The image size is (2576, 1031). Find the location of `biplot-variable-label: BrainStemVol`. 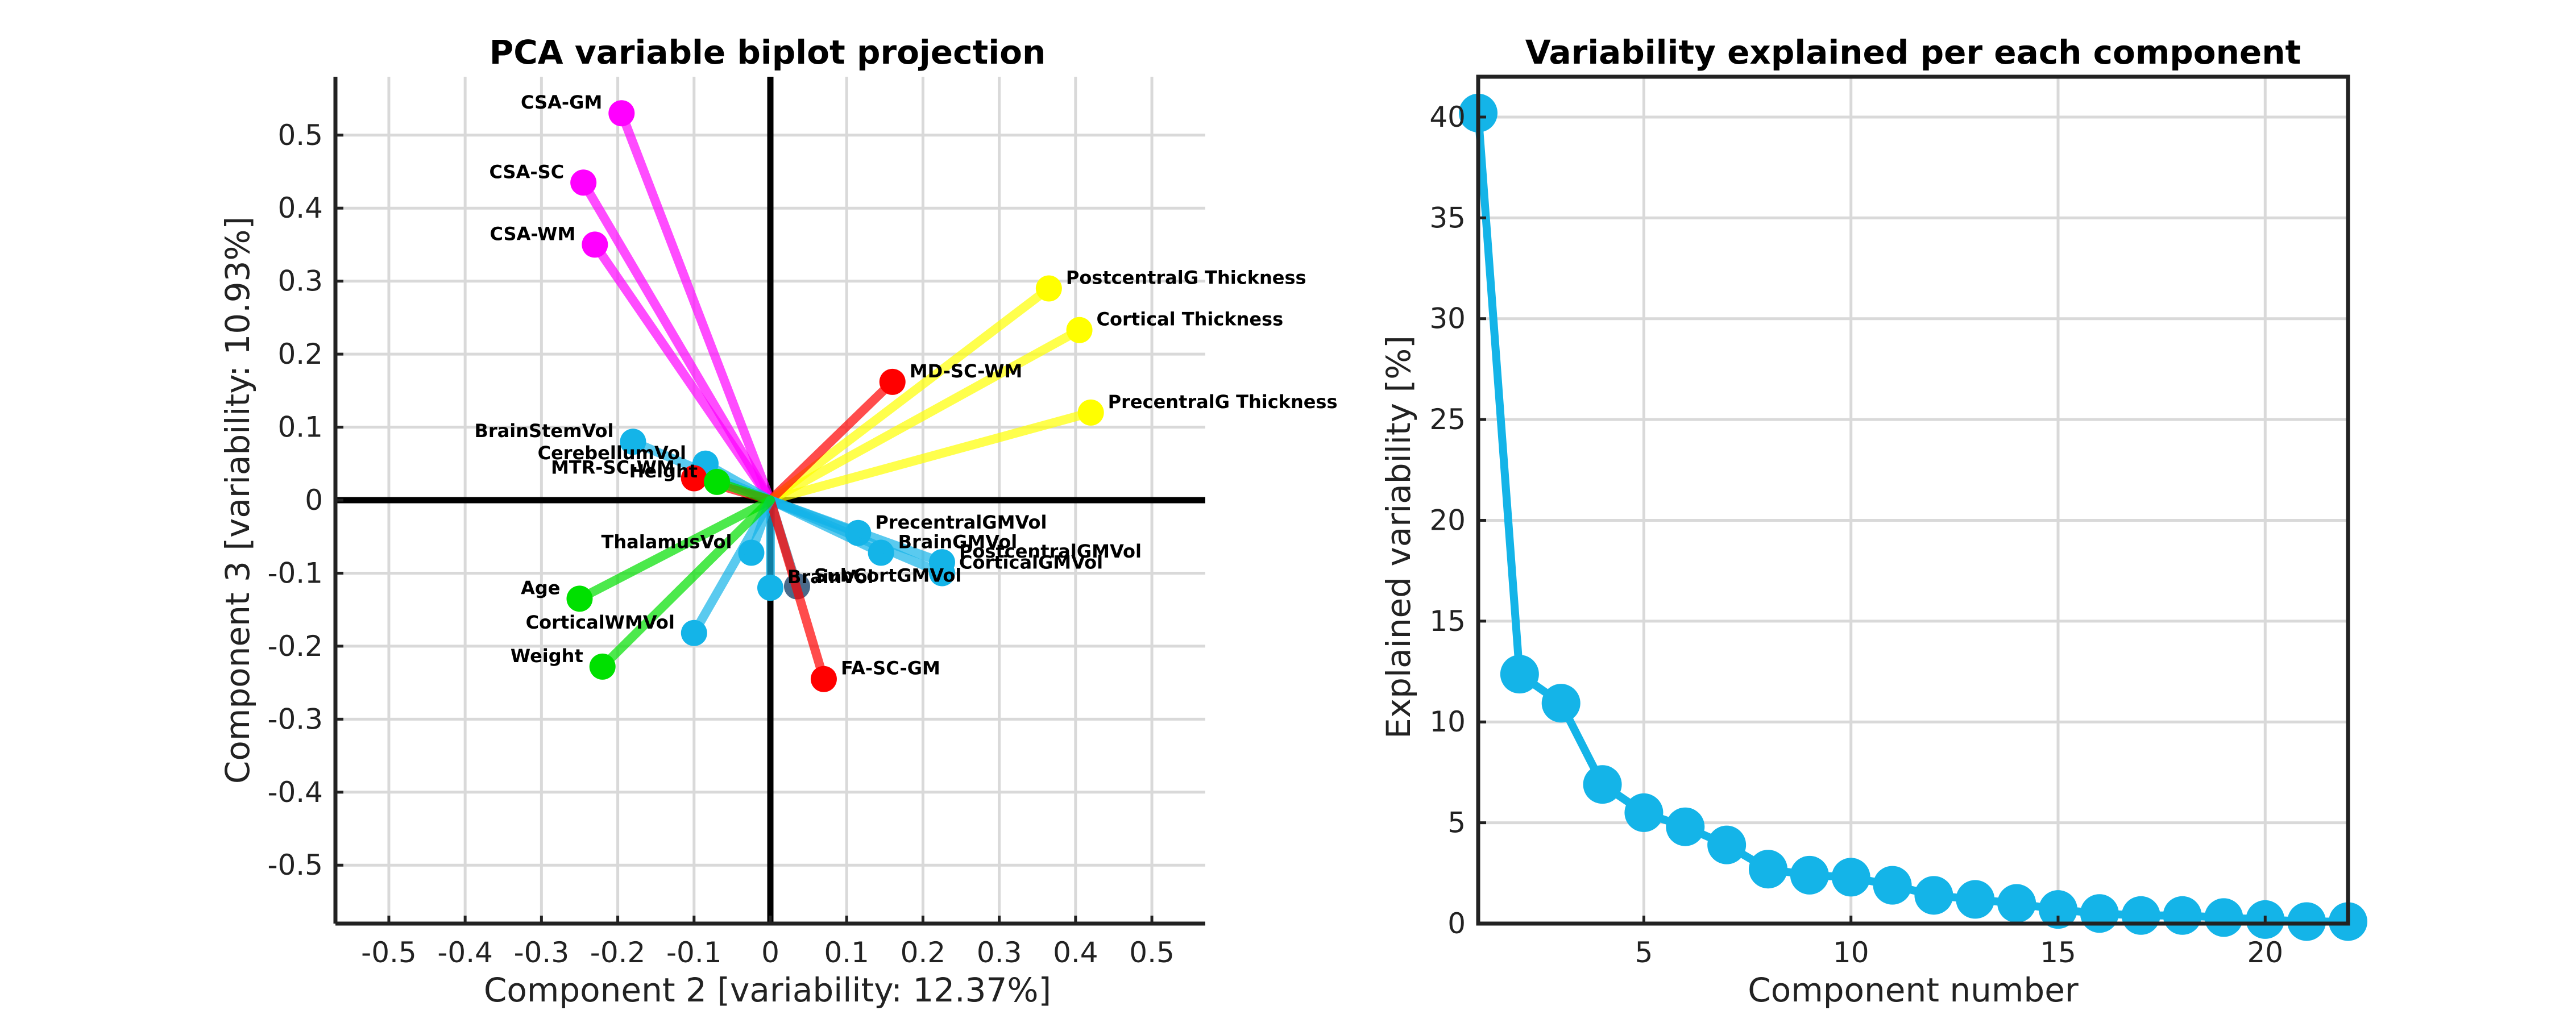

biplot-variable-label: BrainStemVol is located at coordinates (544, 431).